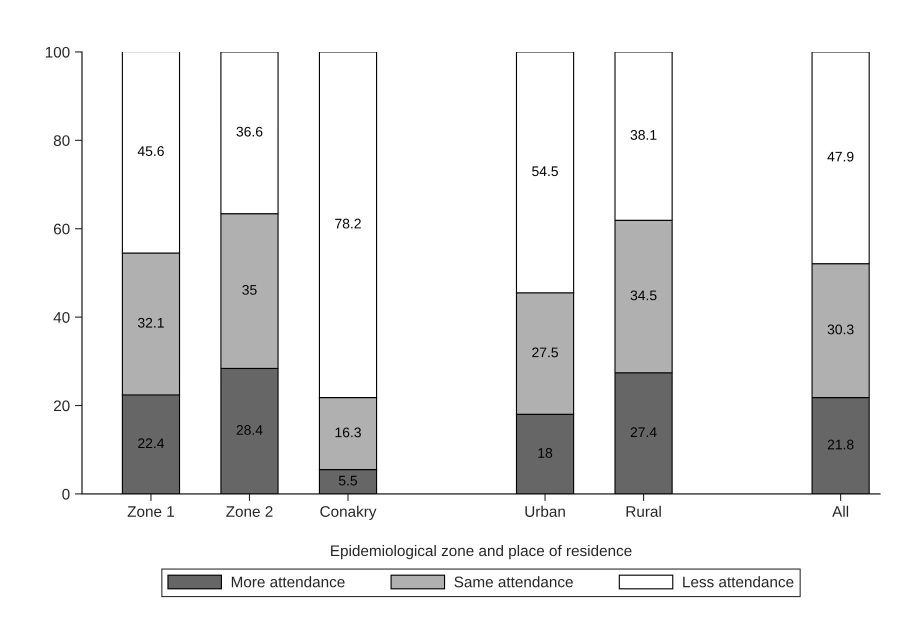  I want to click on data-label: 22.4, so click(151, 443).